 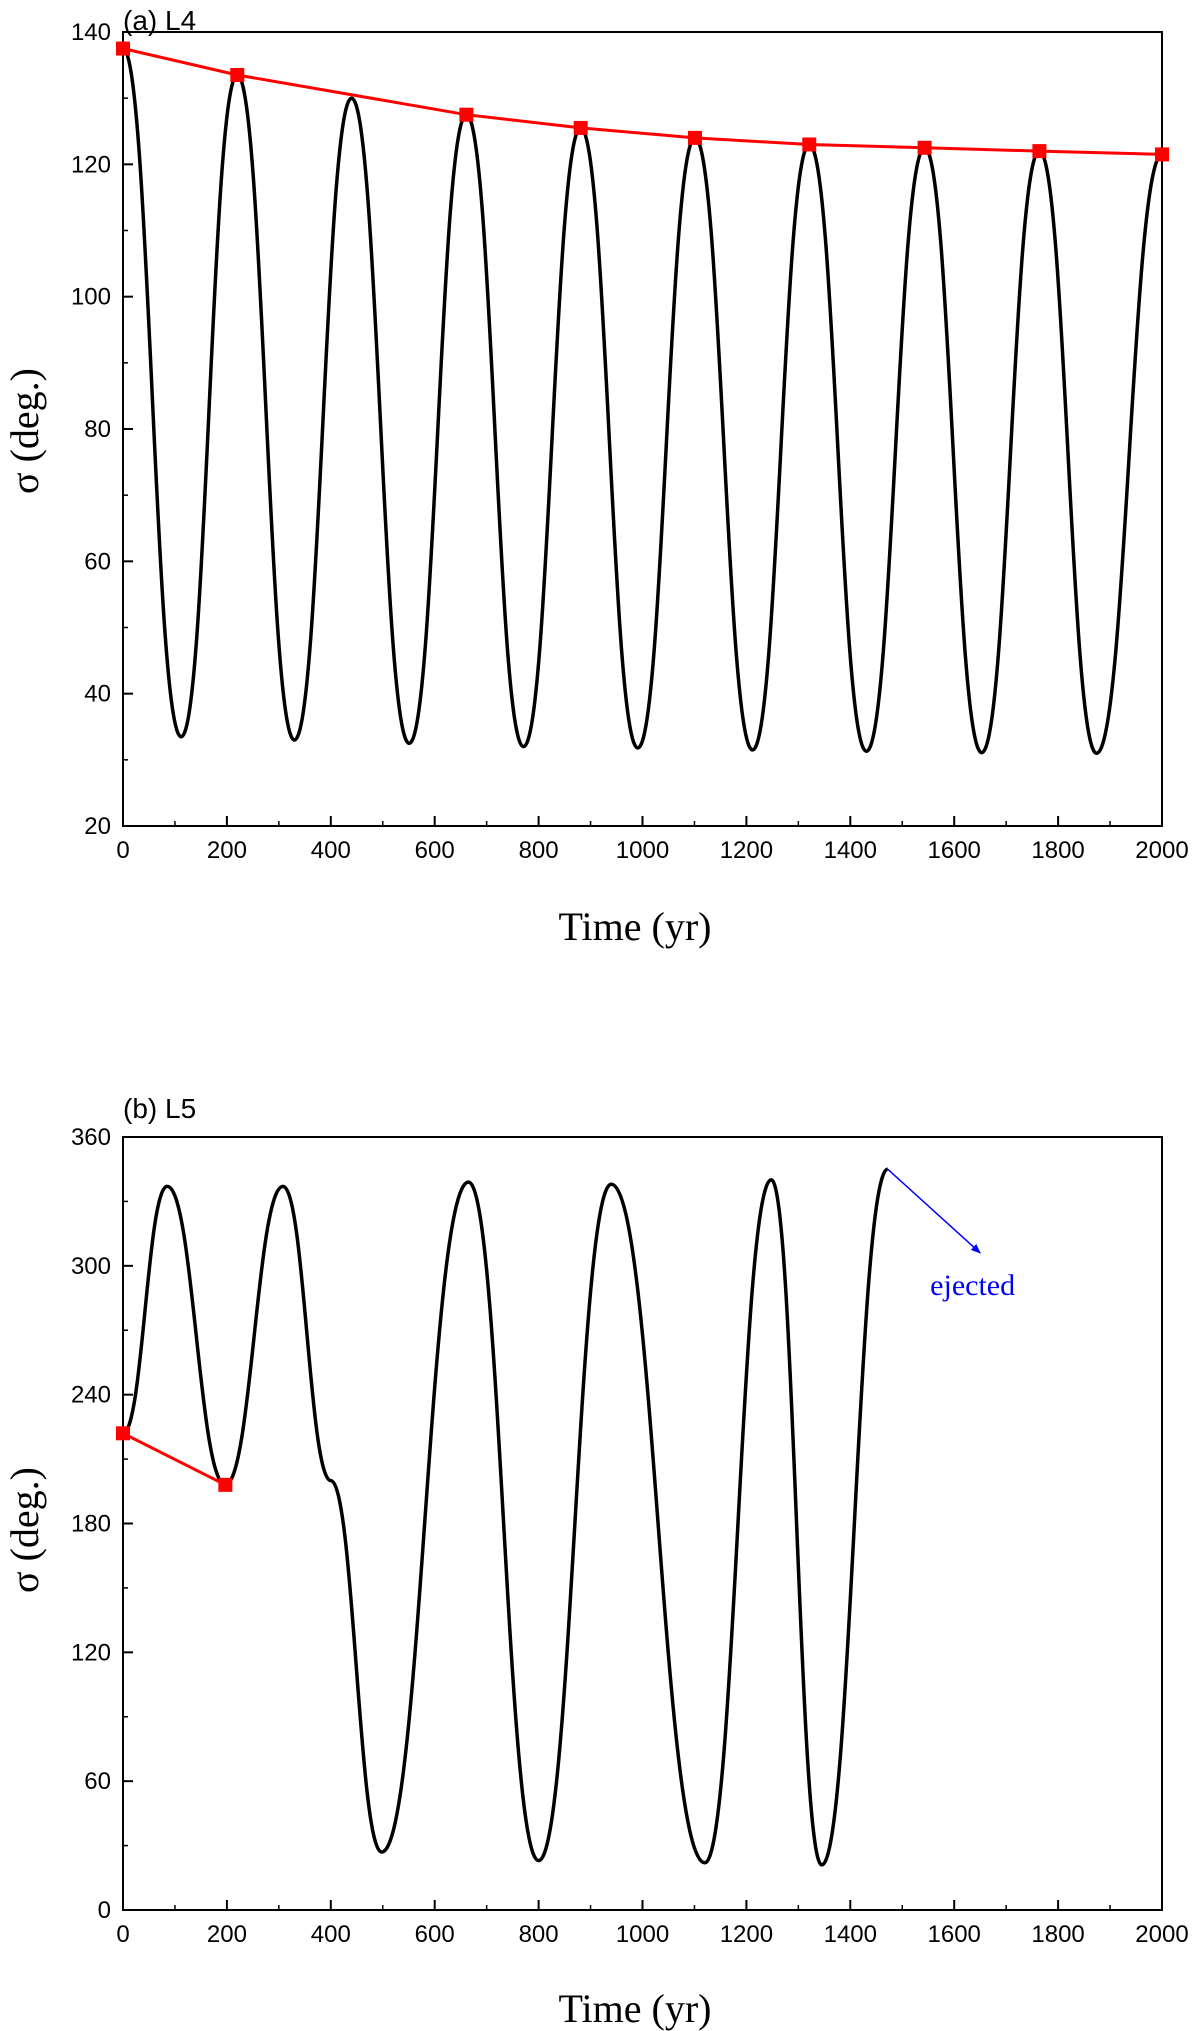 I want to click on panel-b-series-envelope, so click(x=174, y=1459).